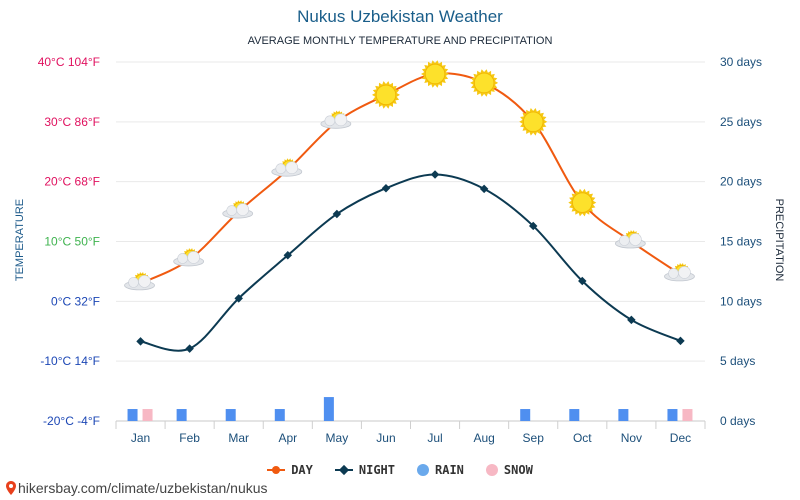  Describe the element at coordinates (400, 470) in the screenshot. I see `legend: DAY NIGHT RAIN SNOW` at that location.